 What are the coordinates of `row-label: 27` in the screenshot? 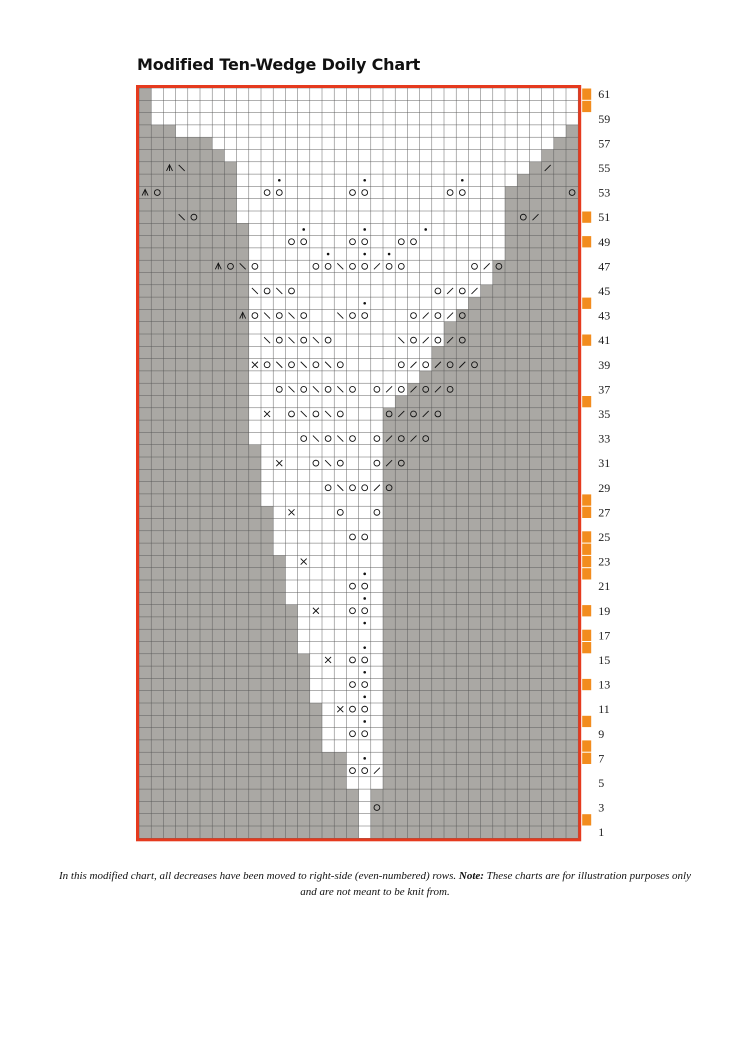 It's located at (604, 512).